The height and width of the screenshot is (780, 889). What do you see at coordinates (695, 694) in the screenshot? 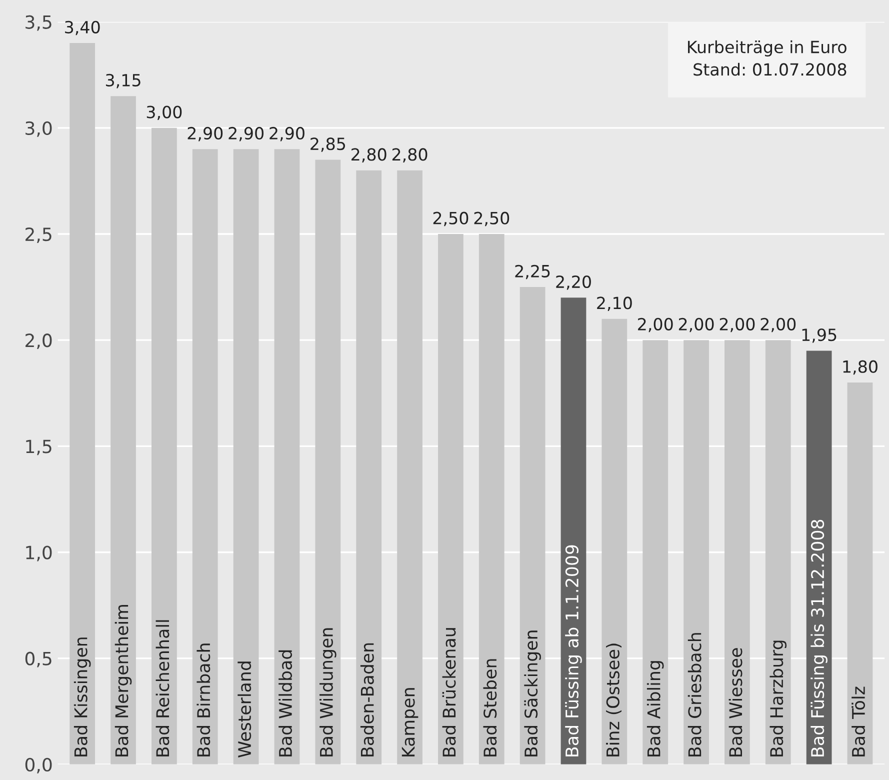
I see `x-tick-label: Bad Griesbach` at bounding box center [695, 694].